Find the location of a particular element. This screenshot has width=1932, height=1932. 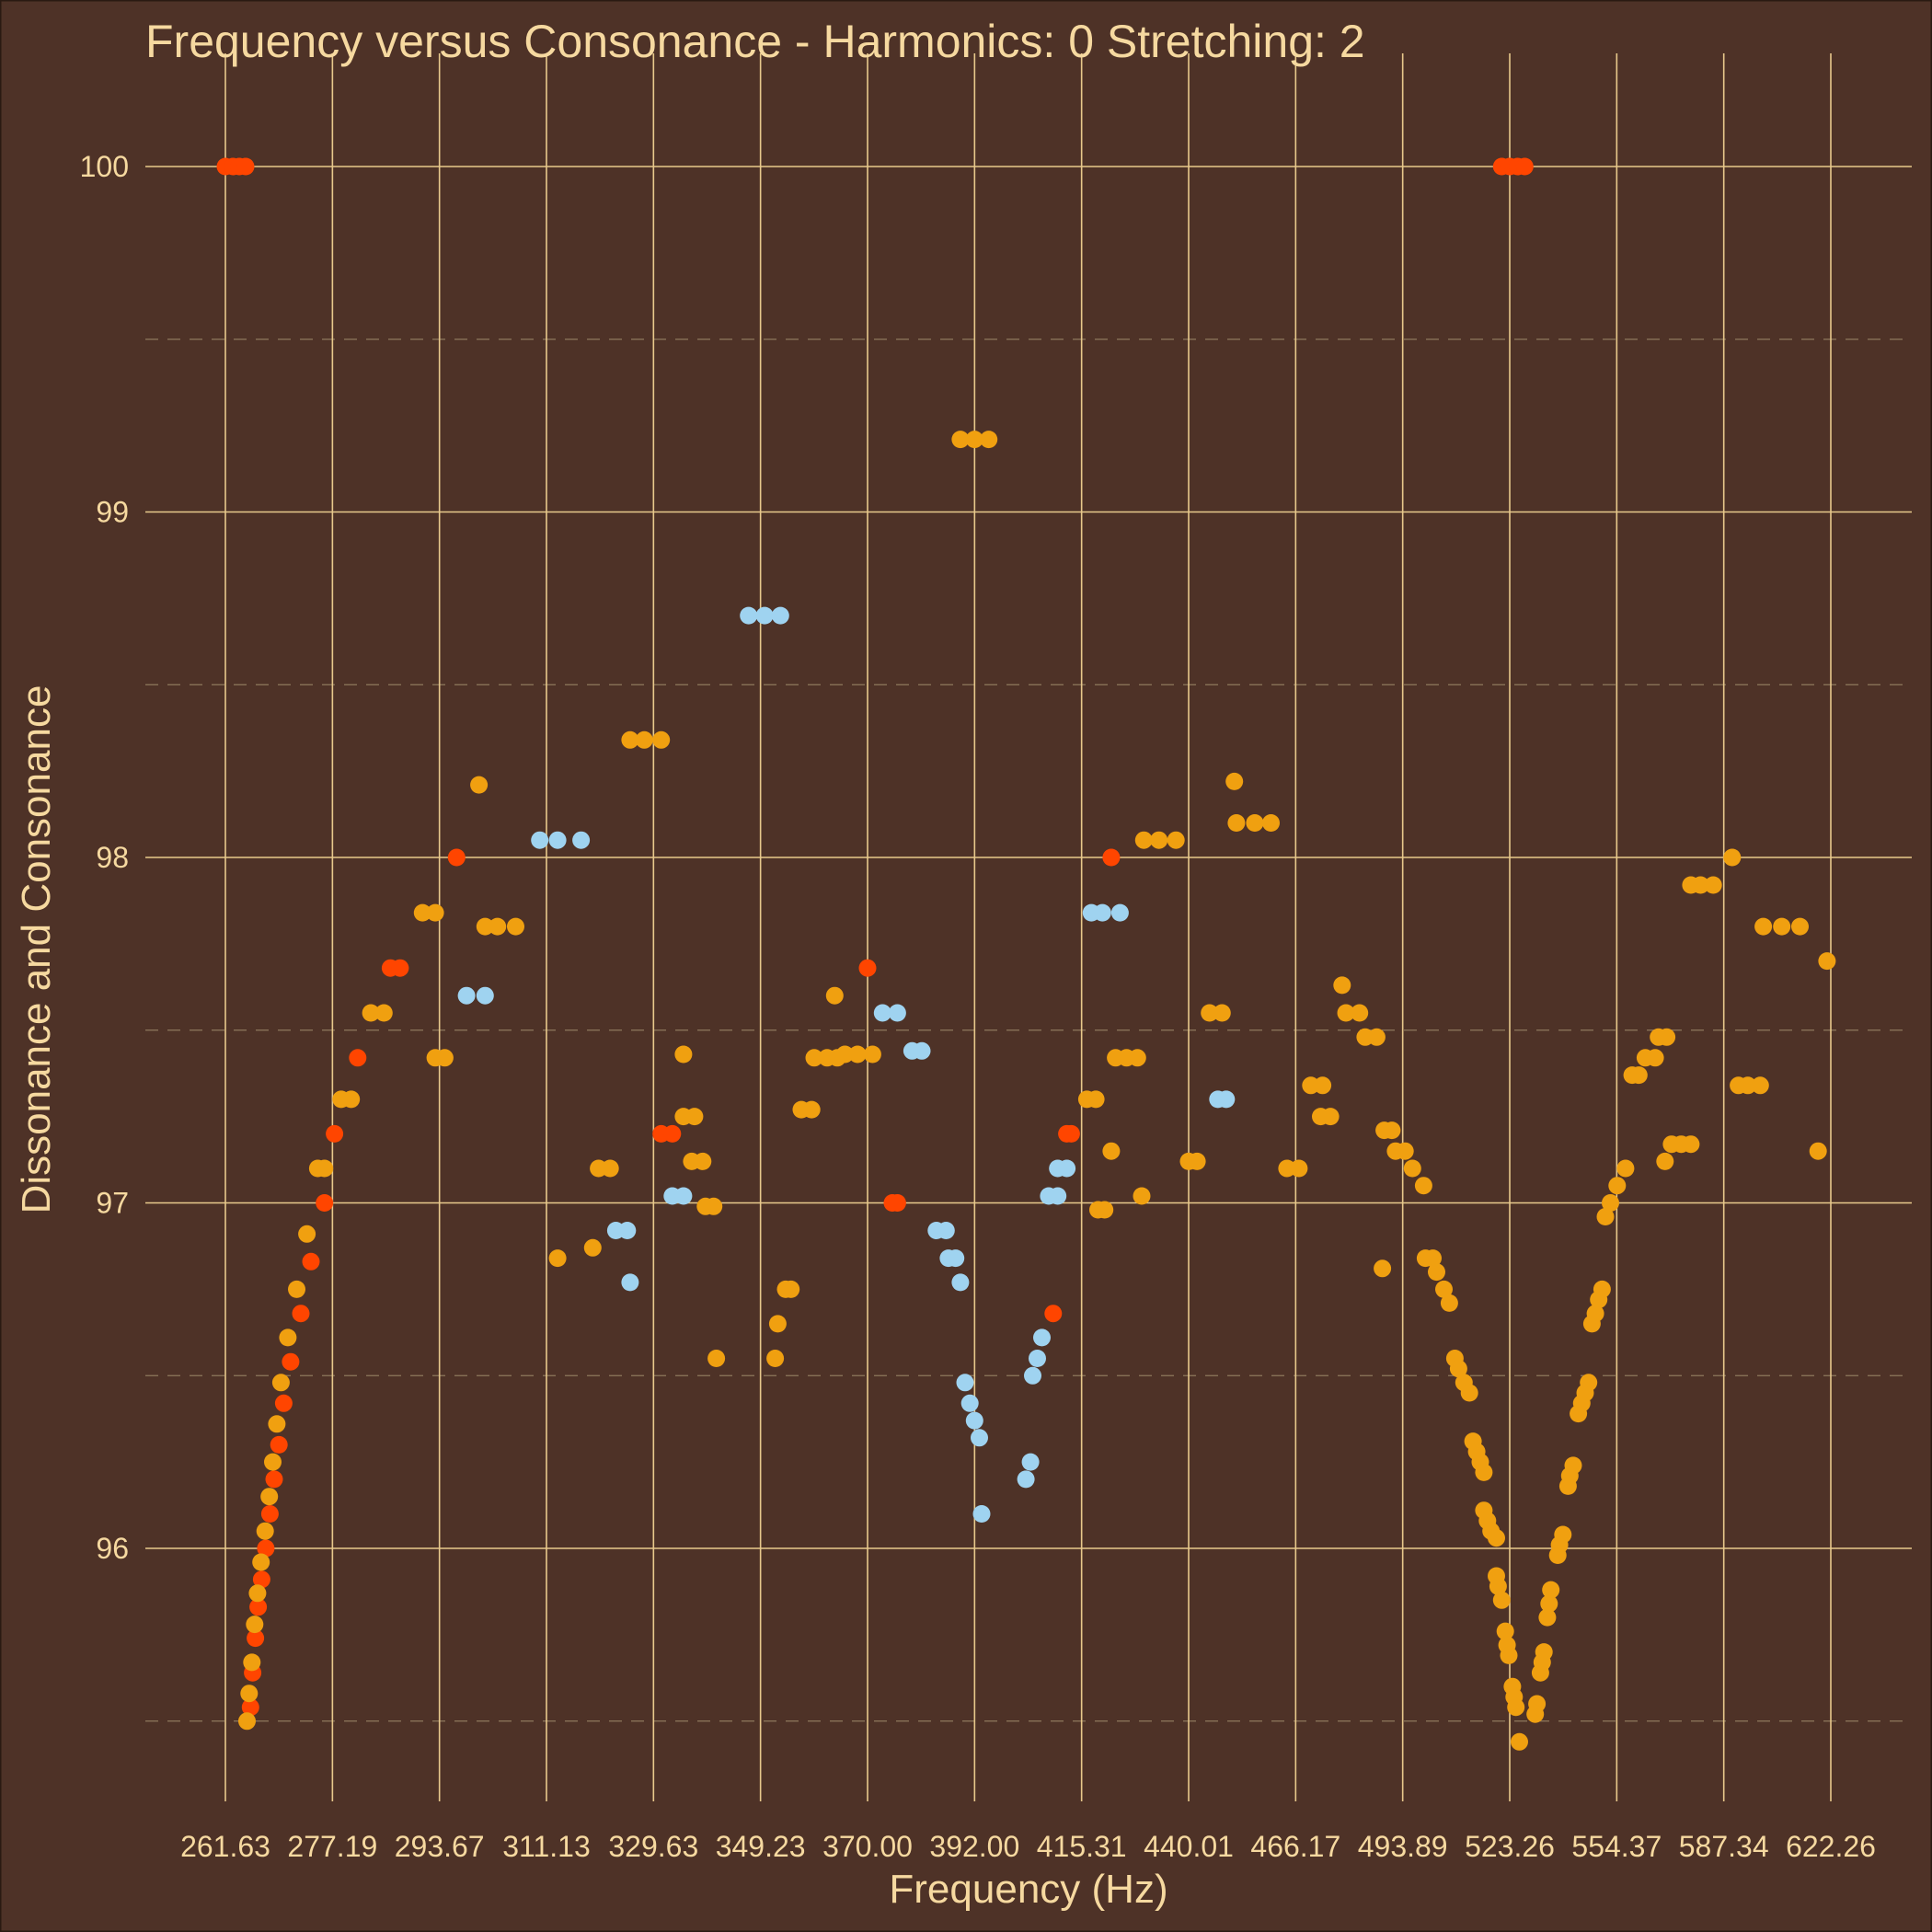

y-axis-title: Dissonance and Consonance is located at coordinates (36, 949).